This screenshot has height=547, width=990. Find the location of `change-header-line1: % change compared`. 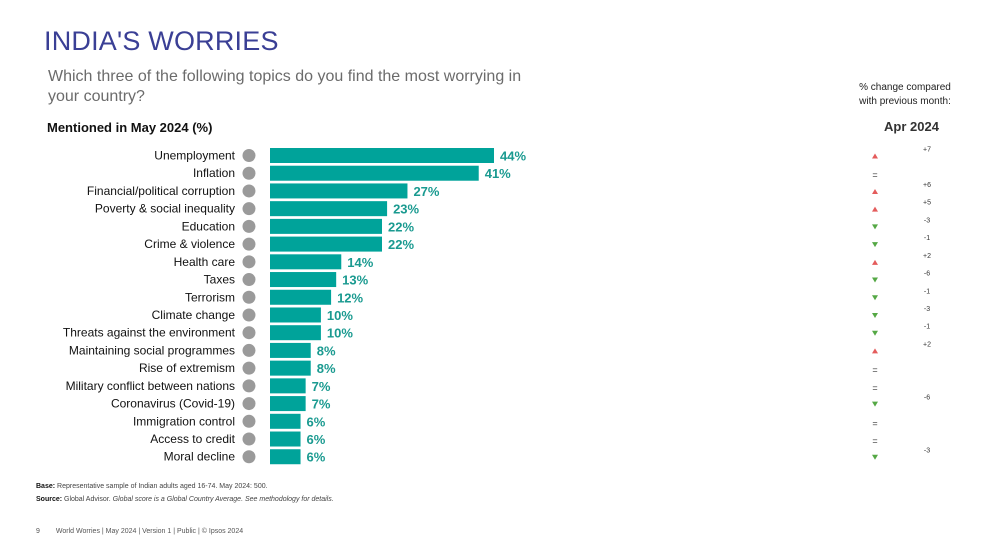

change-header-line1: % change compared is located at coordinates (905, 87).